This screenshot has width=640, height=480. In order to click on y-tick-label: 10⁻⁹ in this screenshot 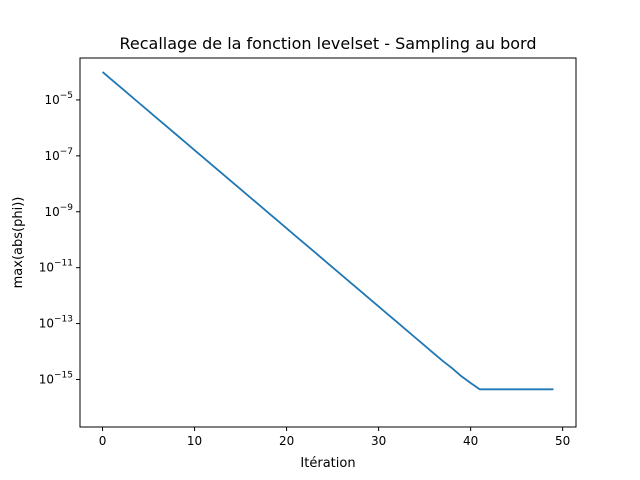, I will do `click(58, 211)`.